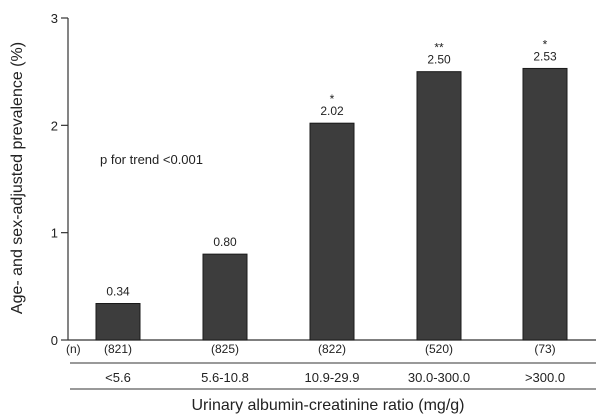  What do you see at coordinates (545, 377) in the screenshot?
I see `x-tick-label: >300.0` at bounding box center [545, 377].